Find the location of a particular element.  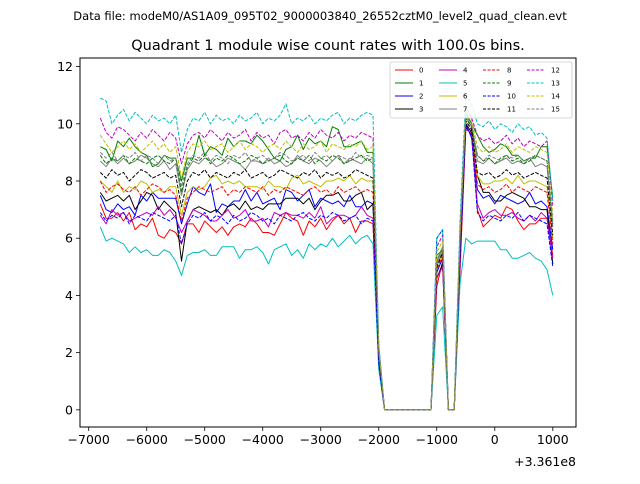

x-offset-label: +3.361e8 is located at coordinates (545, 461).